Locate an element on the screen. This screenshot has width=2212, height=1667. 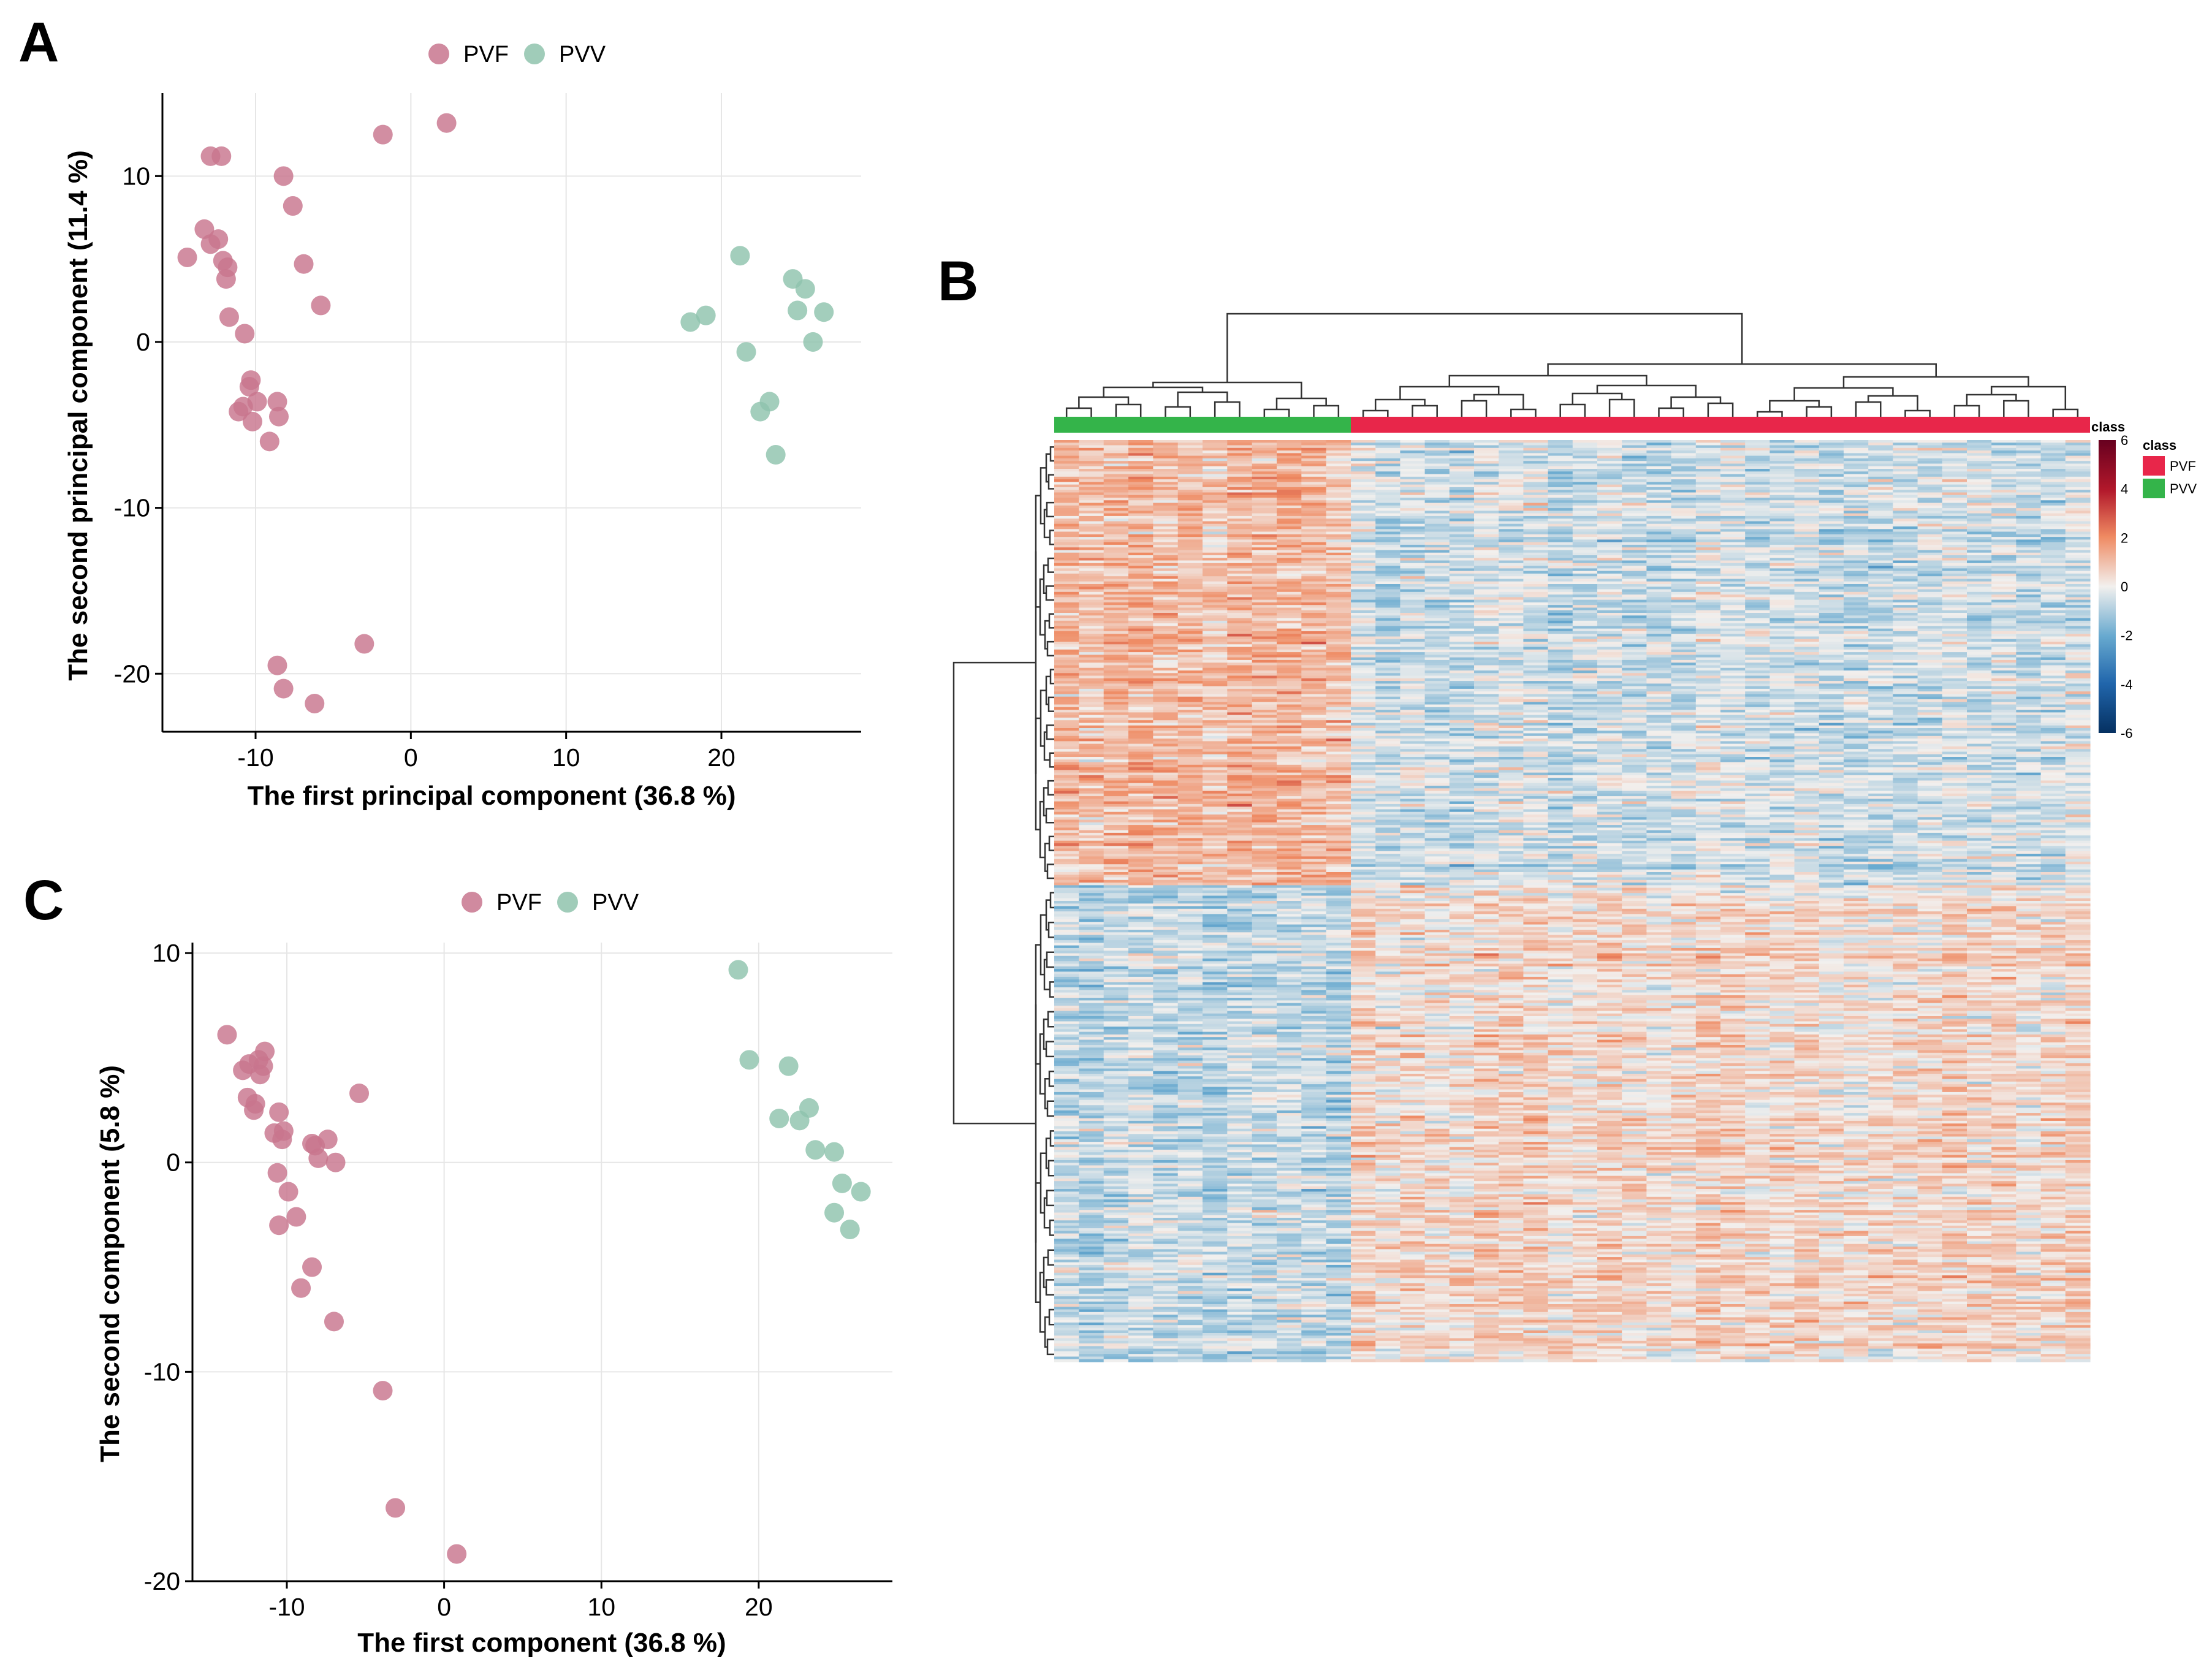
point-pvf is located at coordinates (383, 134).